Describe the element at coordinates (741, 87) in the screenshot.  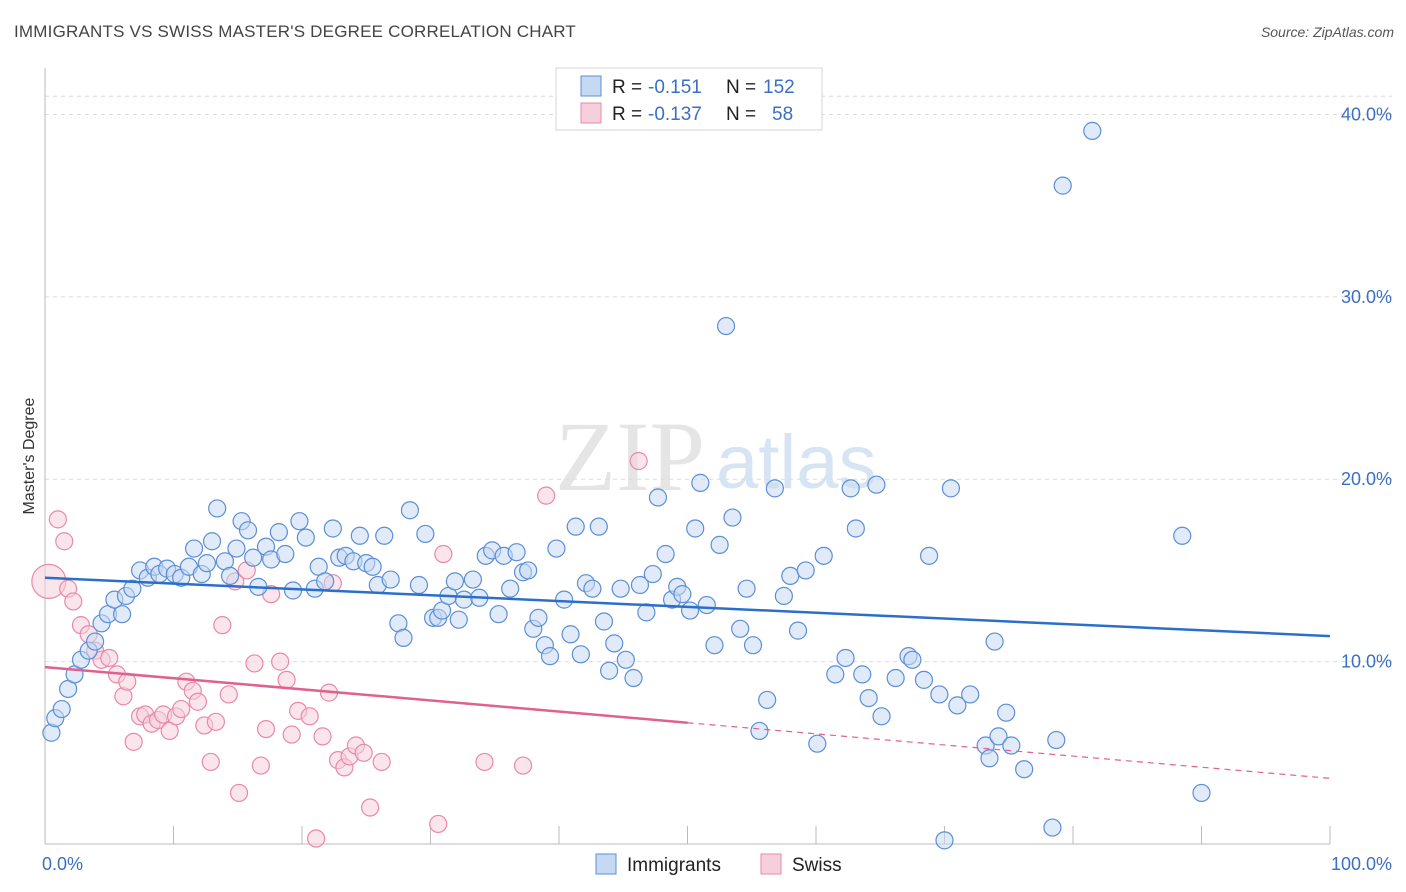
I see `legend-n-label-immigrants: N =` at that location.